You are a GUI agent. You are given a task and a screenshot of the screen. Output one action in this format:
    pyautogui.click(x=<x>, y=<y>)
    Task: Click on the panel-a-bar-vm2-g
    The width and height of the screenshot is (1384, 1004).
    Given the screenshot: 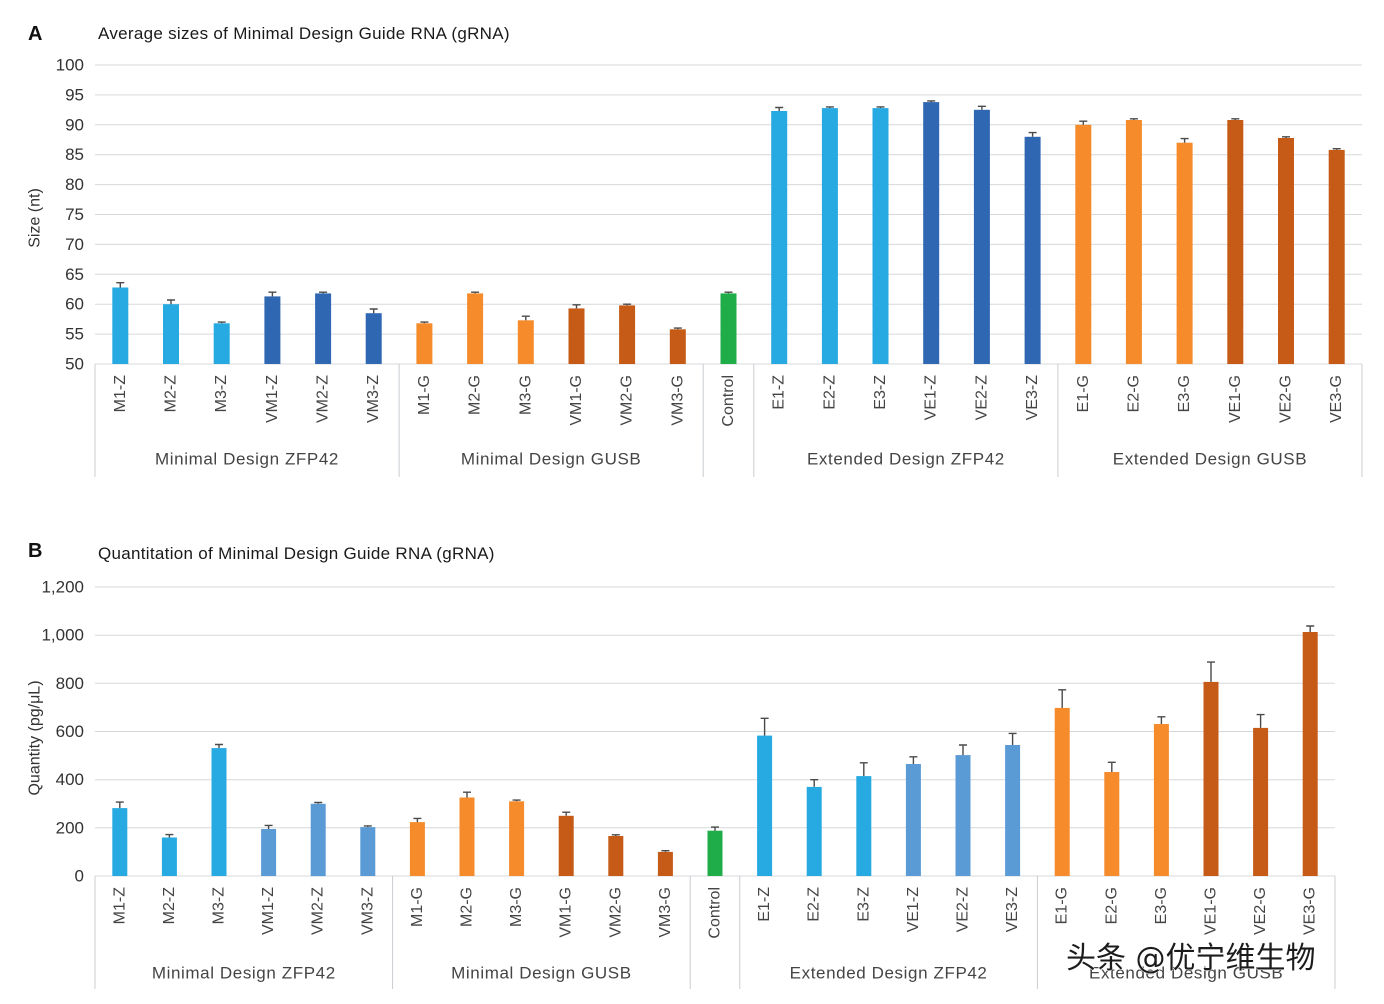 What is the action you would take?
    pyautogui.click(x=627, y=334)
    